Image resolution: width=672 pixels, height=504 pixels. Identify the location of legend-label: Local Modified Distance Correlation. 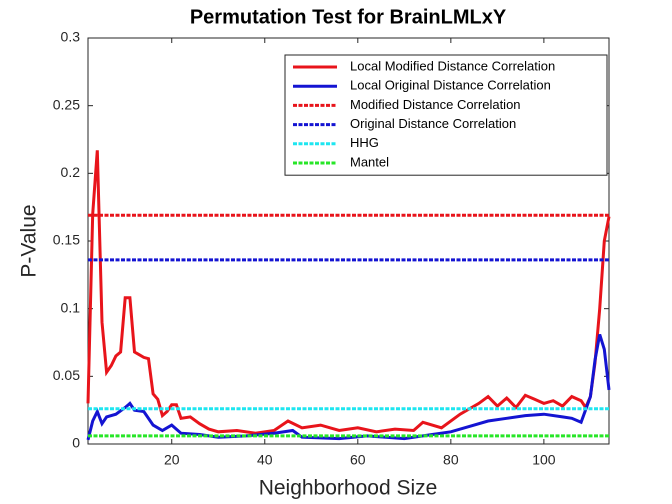
(452, 65).